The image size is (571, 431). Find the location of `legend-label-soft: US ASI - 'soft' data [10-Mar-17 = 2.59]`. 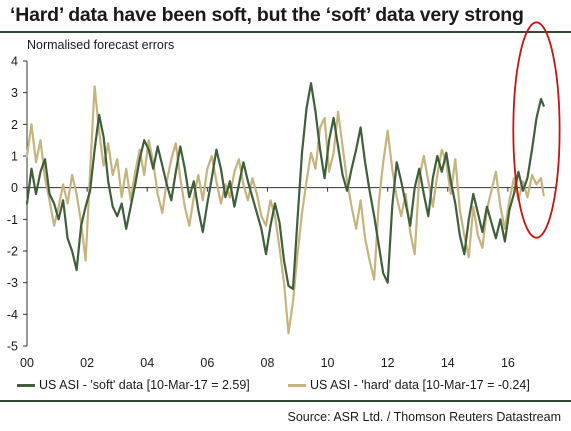

legend-label-soft: US ASI - 'soft' data [10-Mar-17 = 2.59] is located at coordinates (144, 385).